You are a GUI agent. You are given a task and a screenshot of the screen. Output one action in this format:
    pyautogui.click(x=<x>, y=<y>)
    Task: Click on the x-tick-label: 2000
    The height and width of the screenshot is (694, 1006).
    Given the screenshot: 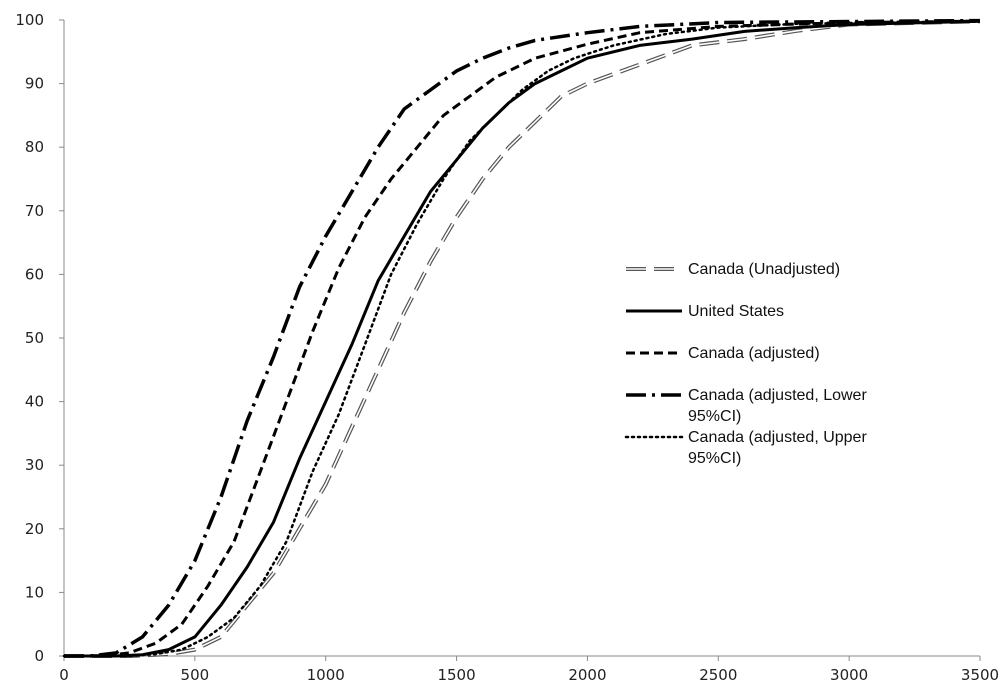 What is the action you would take?
    pyautogui.click(x=587, y=675)
    